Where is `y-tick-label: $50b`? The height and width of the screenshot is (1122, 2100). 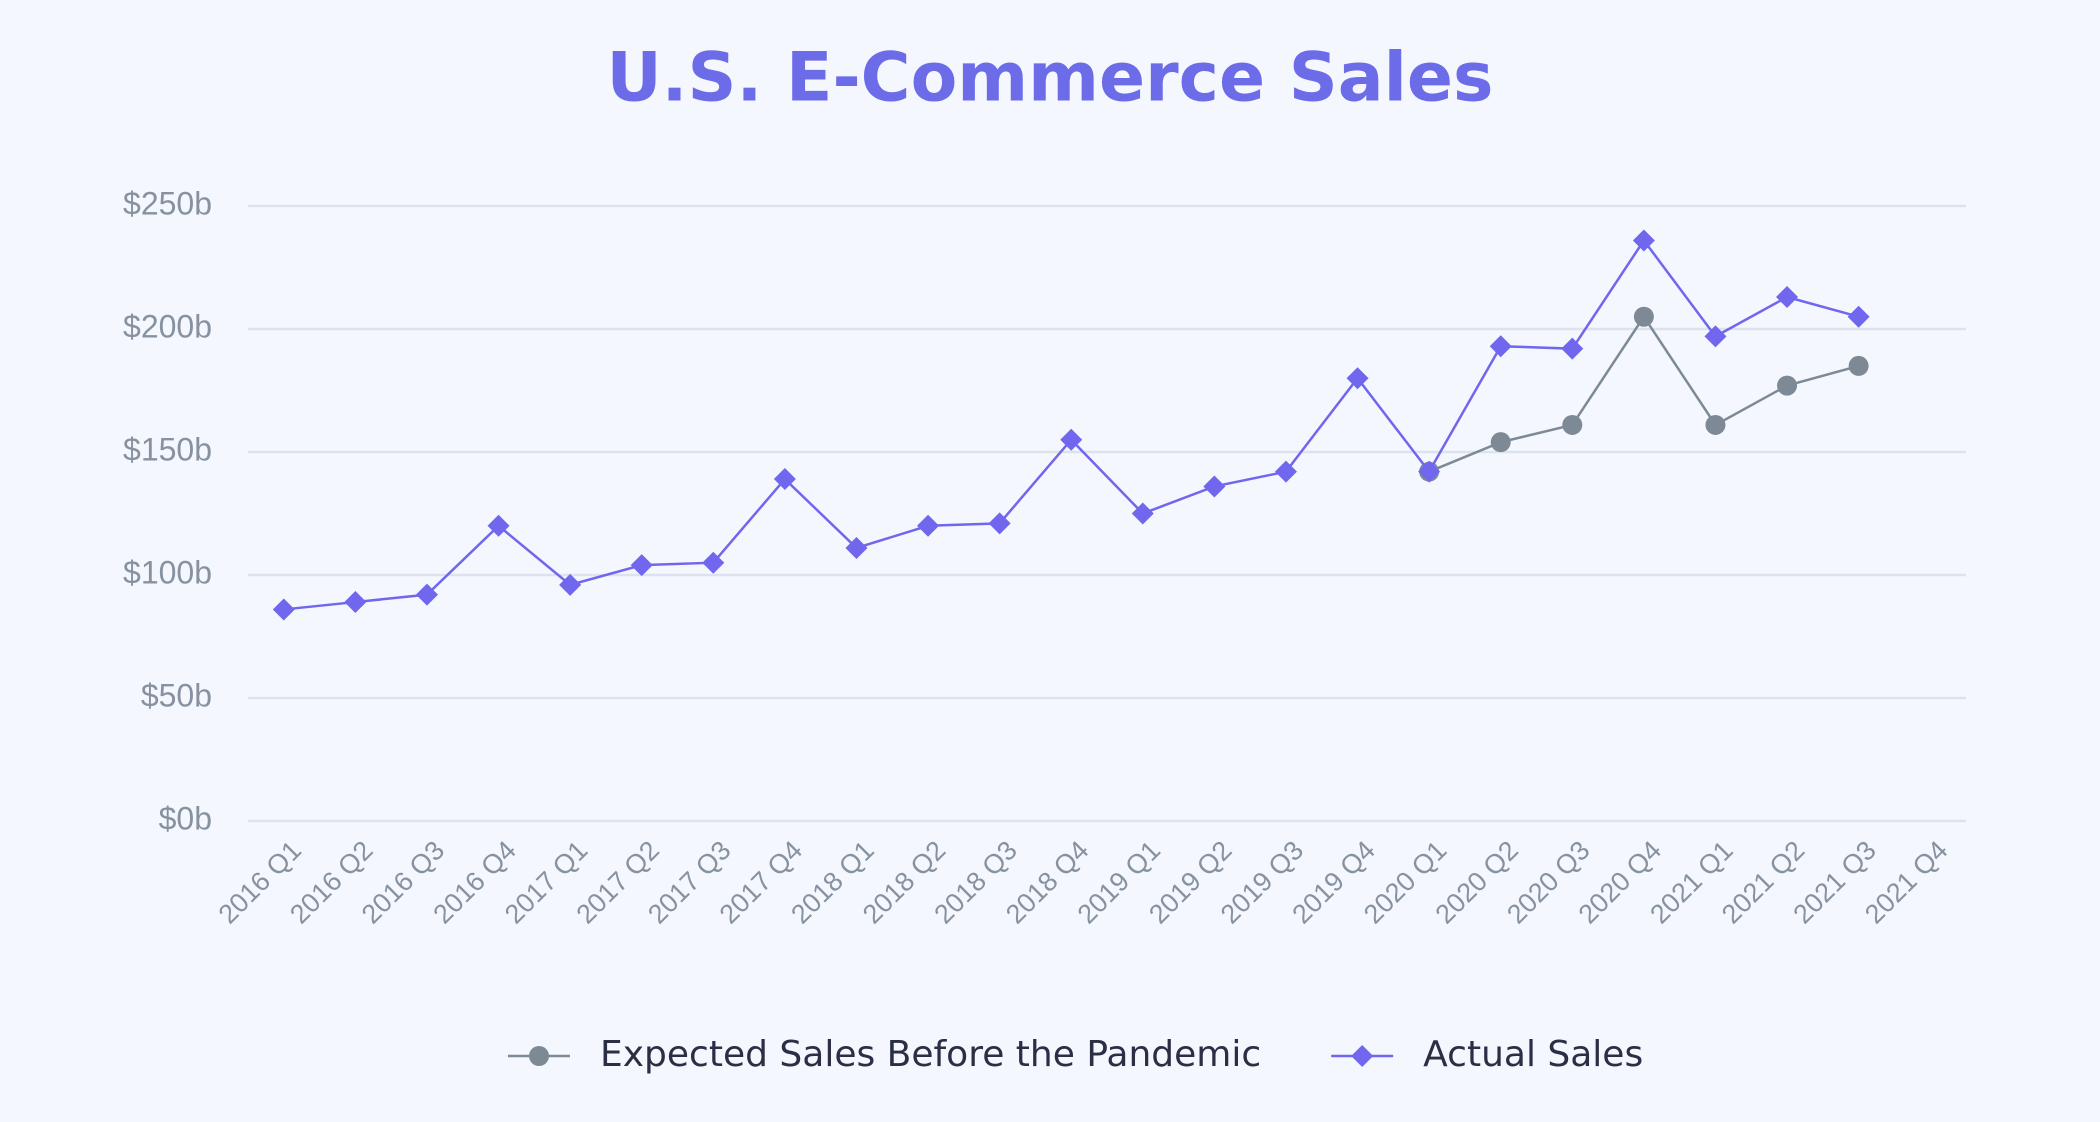
y-tick-label: $50b is located at coordinates (176, 695).